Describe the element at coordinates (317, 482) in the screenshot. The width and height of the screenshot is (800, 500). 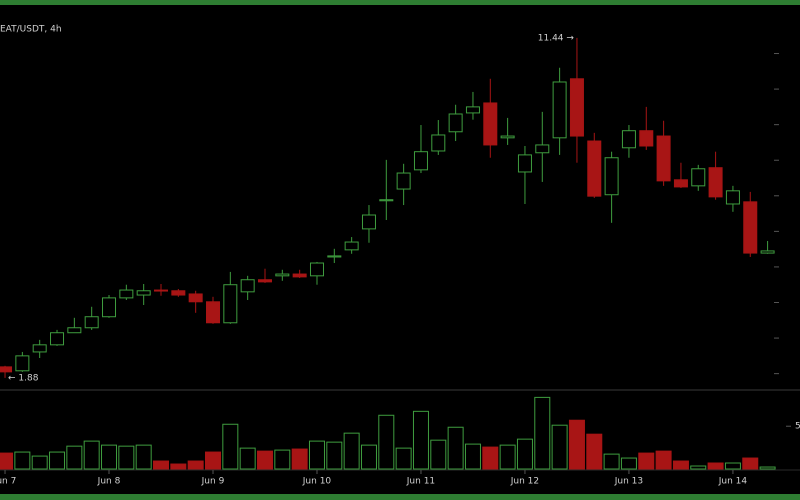
I see `x-tick-label: Jun 10` at that location.